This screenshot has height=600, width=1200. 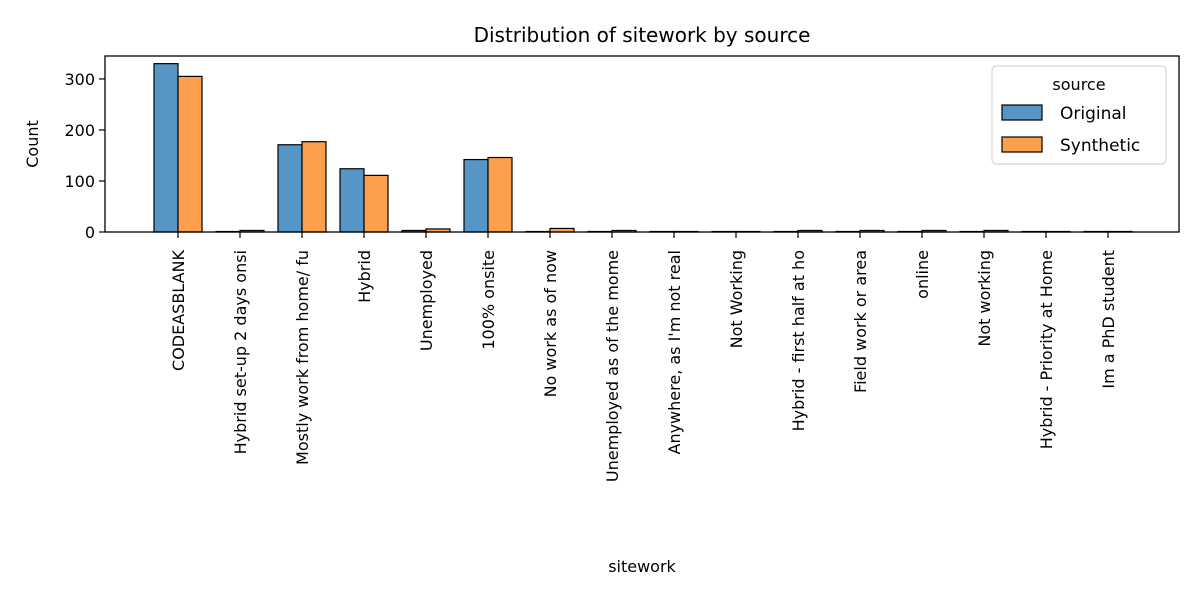 I want to click on x-tick-label: online, so click(x=922, y=274).